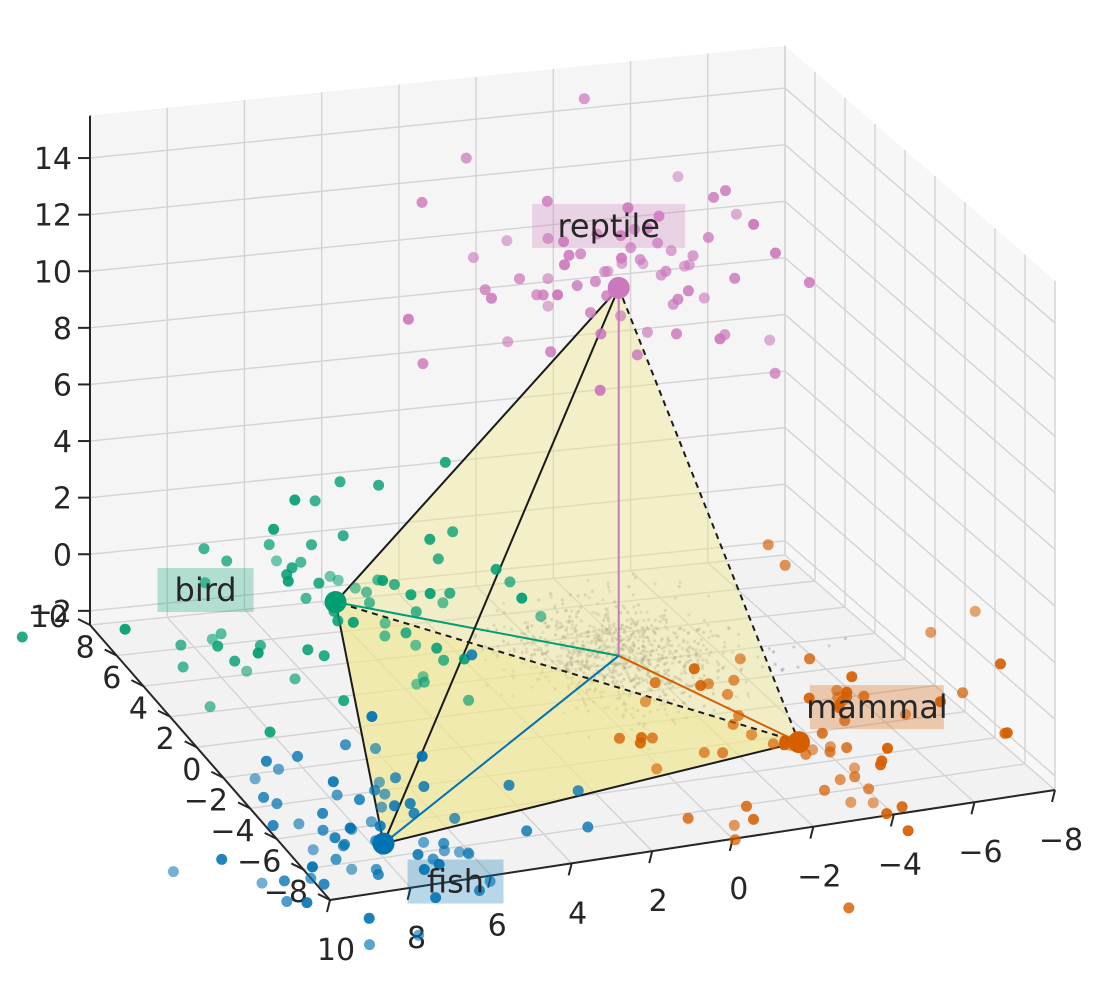 This screenshot has height=984, width=1107. I want to click on z-tick-label: 8, so click(62, 329).